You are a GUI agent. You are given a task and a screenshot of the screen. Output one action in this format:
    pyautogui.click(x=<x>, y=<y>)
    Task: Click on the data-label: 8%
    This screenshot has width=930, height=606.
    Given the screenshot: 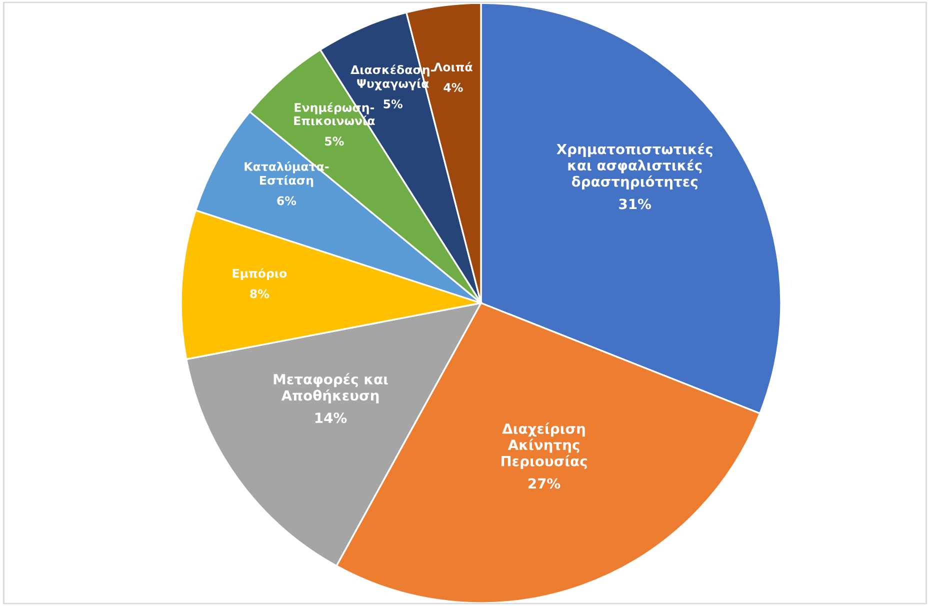 What is the action you would take?
    pyautogui.click(x=260, y=293)
    